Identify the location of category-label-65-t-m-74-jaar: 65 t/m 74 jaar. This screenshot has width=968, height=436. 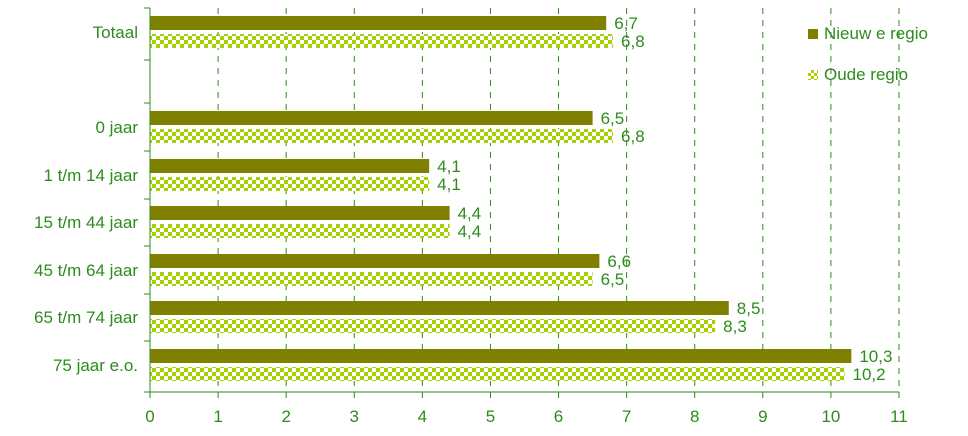
(86, 317).